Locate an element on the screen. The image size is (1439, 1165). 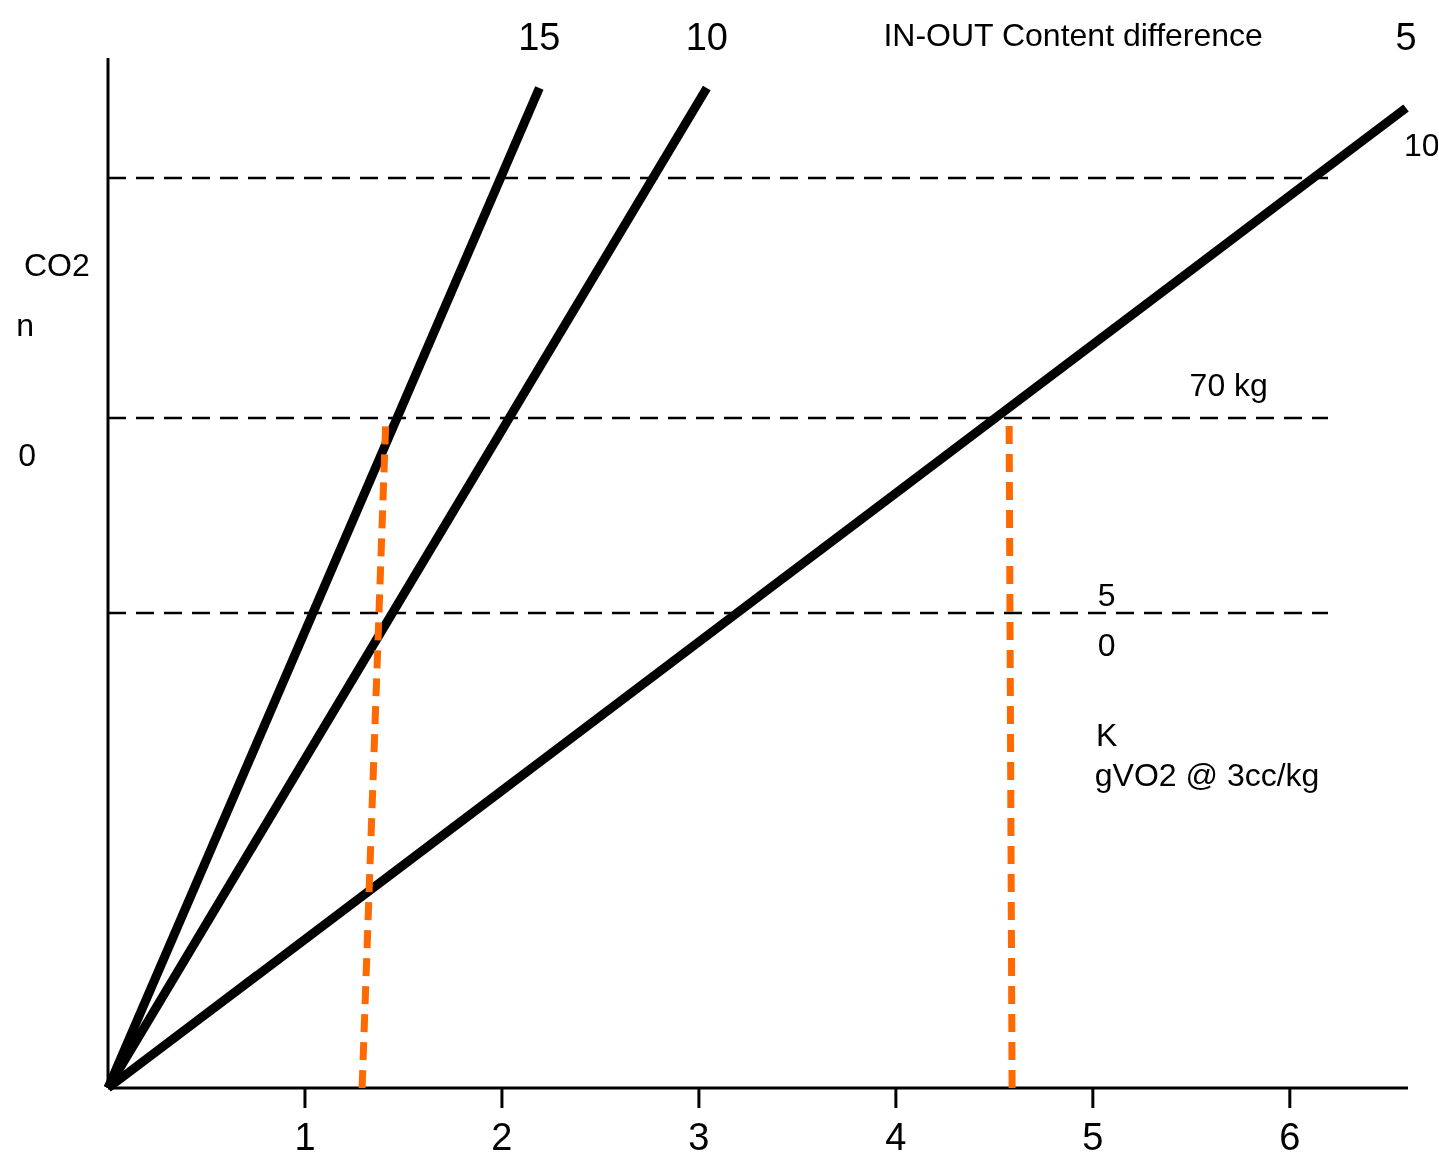
text: CO2 is located at coordinates (56, 265).